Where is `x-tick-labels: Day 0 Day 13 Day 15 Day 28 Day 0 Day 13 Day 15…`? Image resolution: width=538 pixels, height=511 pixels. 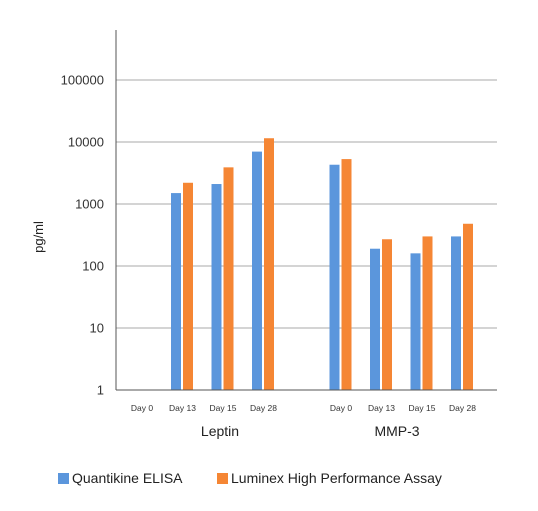
x-tick-labels: Day 0 Day 13 Day 15 Day 28 Day 0 Day 13 Day 15… is located at coordinates (303, 408).